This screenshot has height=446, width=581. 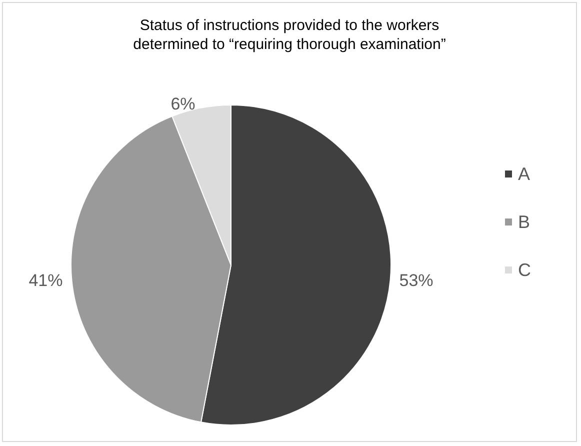 What do you see at coordinates (183, 104) in the screenshot?
I see `data-label: 6%` at bounding box center [183, 104].